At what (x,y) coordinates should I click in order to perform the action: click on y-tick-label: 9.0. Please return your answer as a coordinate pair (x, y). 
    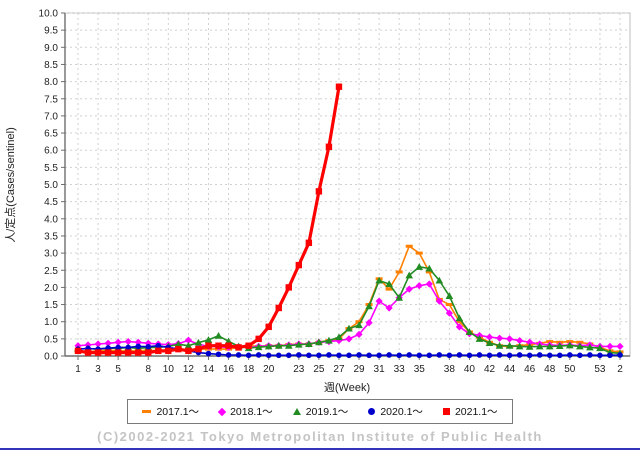
    Looking at the image, I should click on (51, 48).